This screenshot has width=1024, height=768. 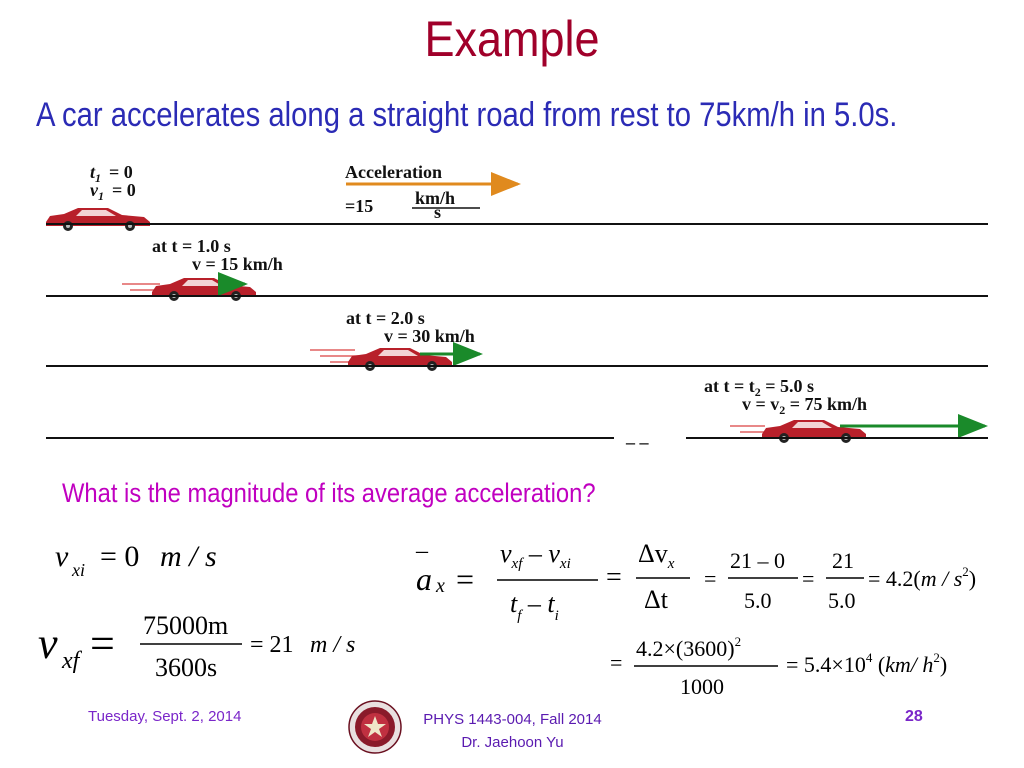 What do you see at coordinates (688, 647) in the screenshot?
I see `svg-text: 4.2×(3600)2` at bounding box center [688, 647].